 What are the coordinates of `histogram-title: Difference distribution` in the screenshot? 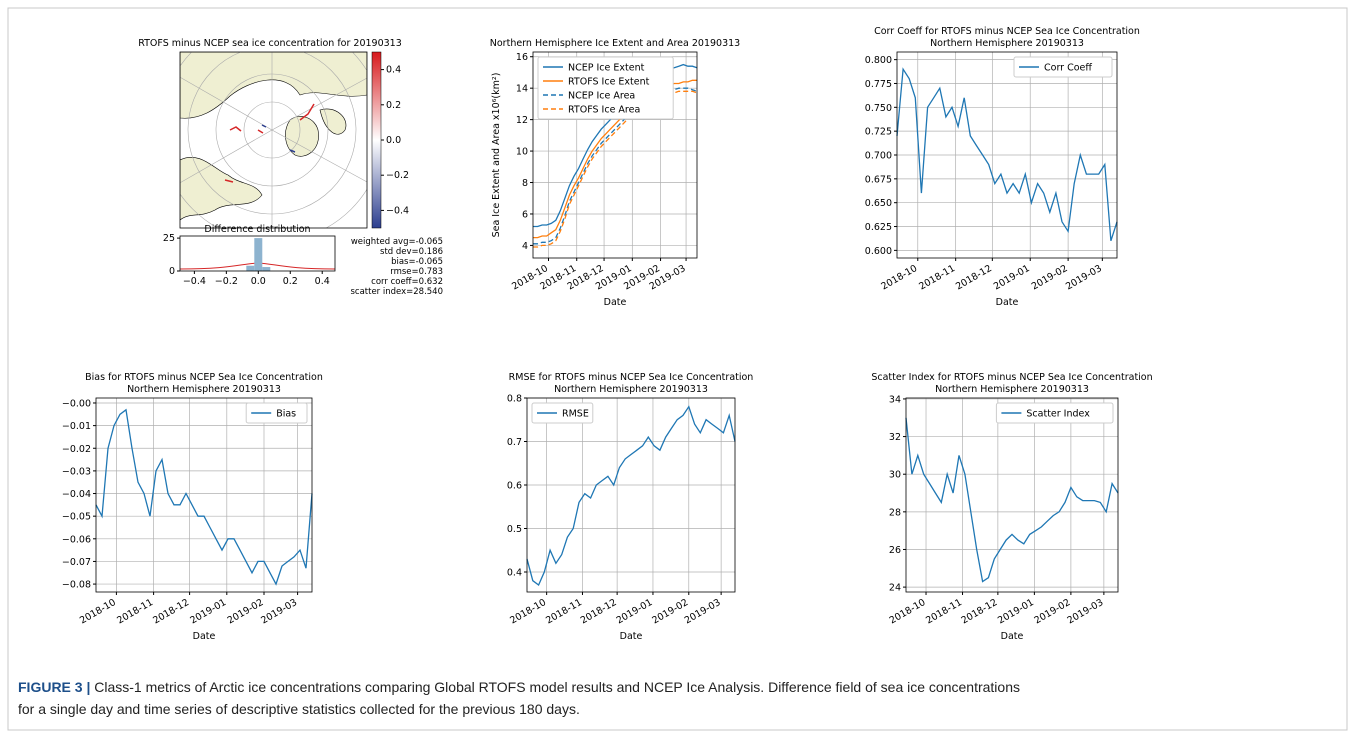 It's located at (257, 229).